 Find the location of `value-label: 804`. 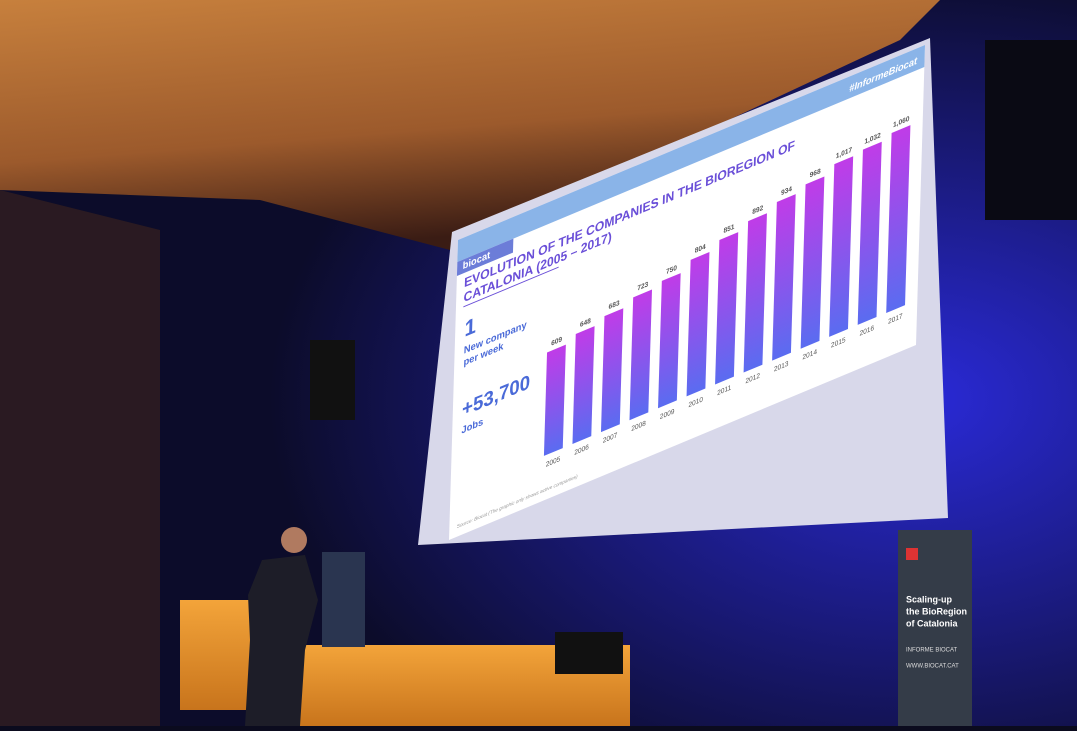

value-label: 804 is located at coordinates (700, 249).